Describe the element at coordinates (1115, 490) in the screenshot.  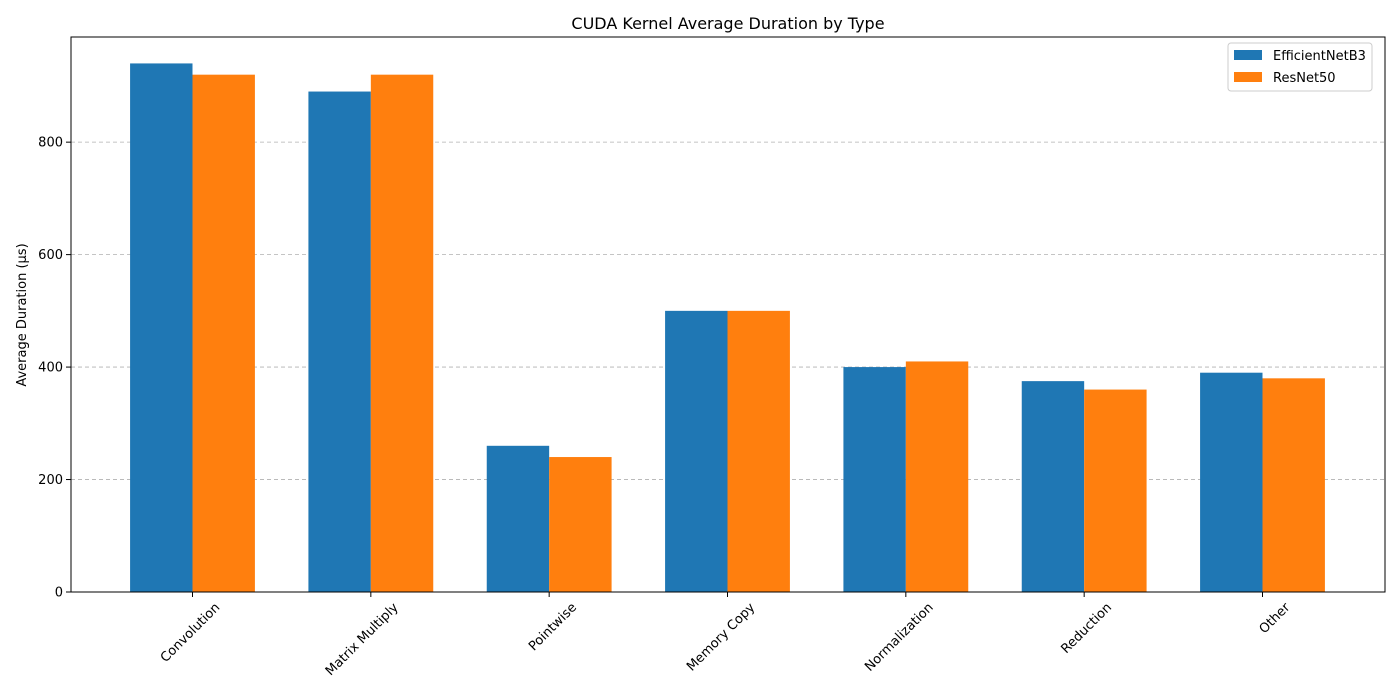
I see `bar-resnet50-reduction` at that location.